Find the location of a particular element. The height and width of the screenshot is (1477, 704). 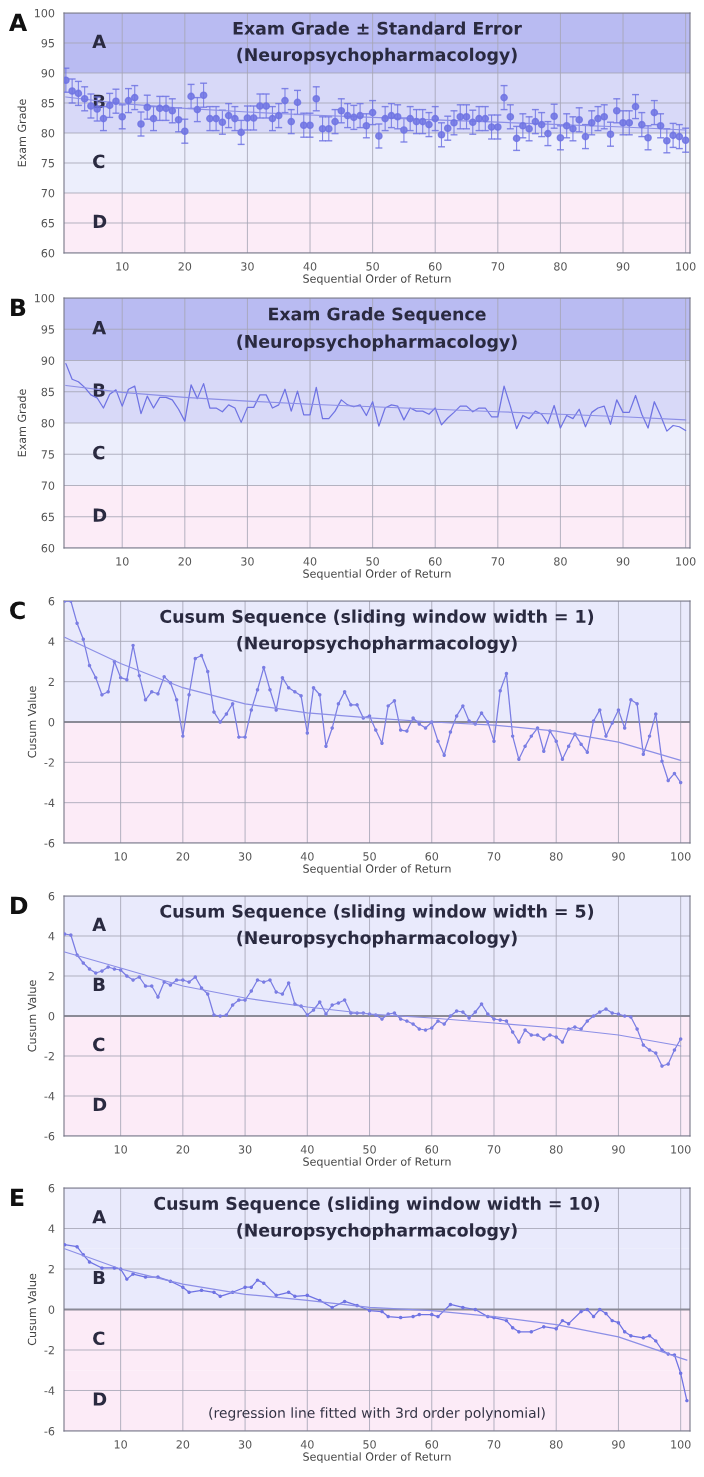

text: C is located at coordinates (17, 610).